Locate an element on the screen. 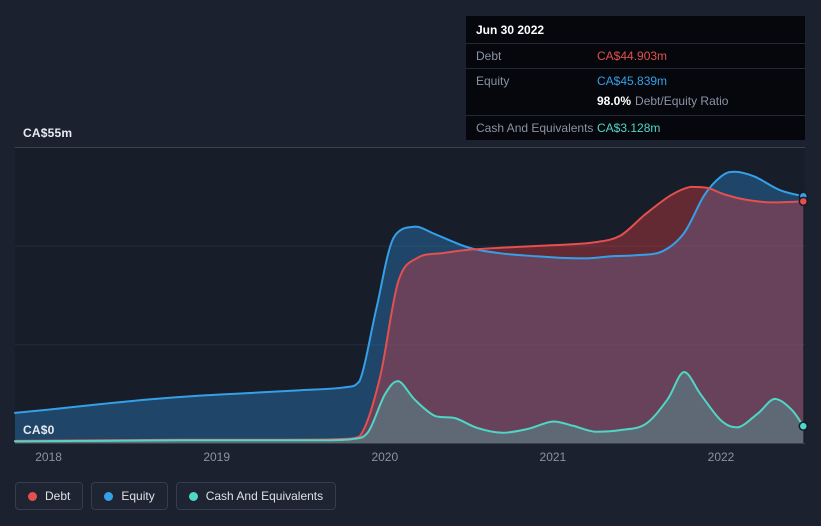 The image size is (821, 526). debt-end-marker is located at coordinates (803, 201).